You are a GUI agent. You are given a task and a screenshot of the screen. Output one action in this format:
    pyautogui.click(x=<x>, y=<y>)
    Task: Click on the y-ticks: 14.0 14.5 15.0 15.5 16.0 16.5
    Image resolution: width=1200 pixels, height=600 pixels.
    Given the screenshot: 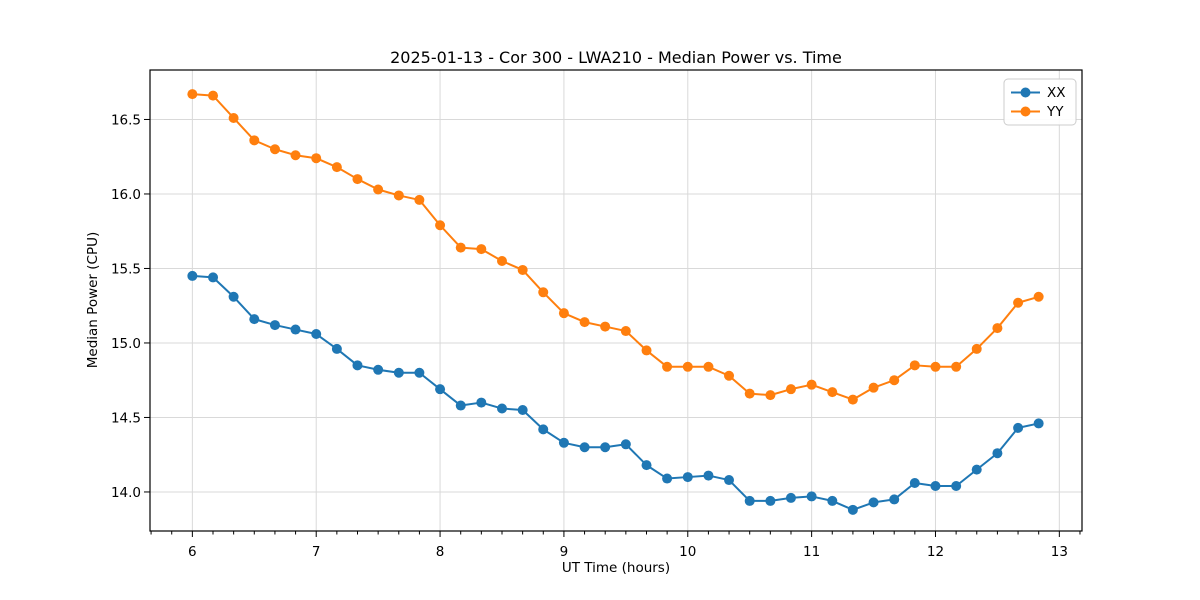 What is the action you would take?
    pyautogui.click(x=130, y=306)
    